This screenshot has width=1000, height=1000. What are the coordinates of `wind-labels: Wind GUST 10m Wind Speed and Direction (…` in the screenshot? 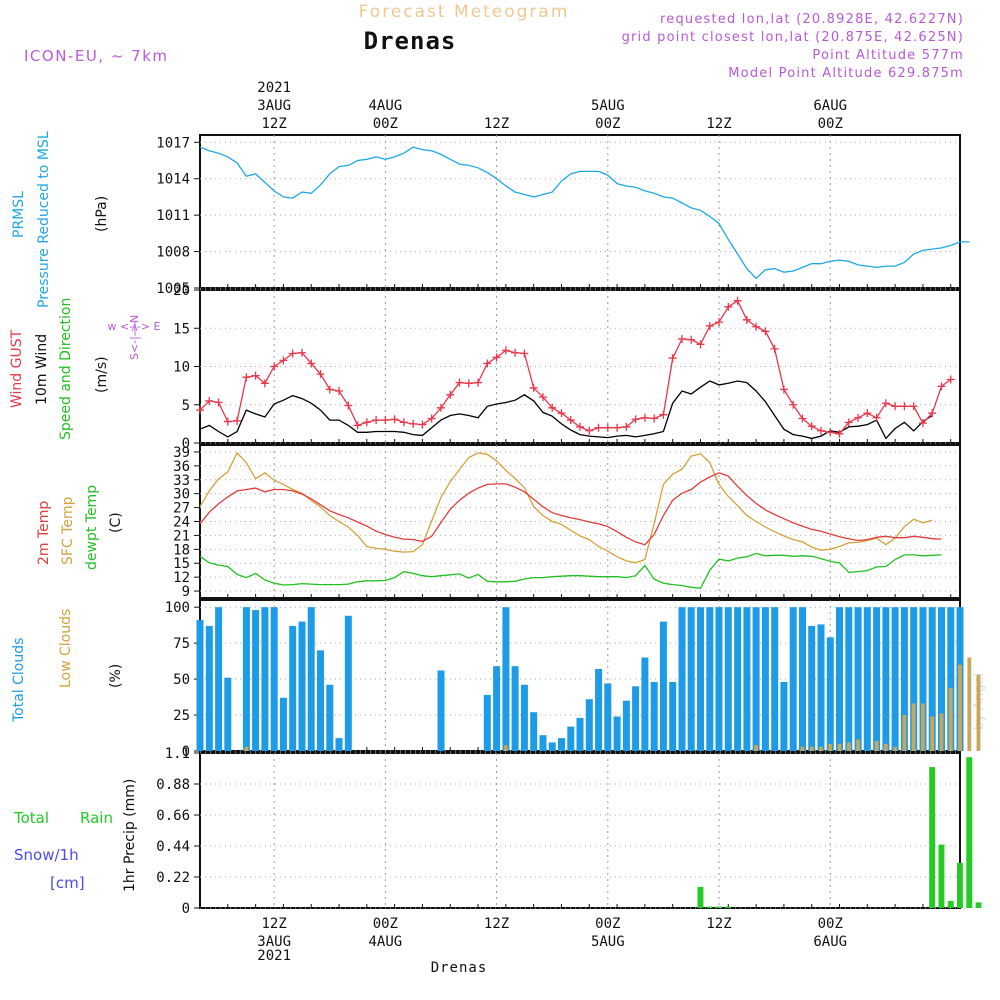 It's located at (85, 369).